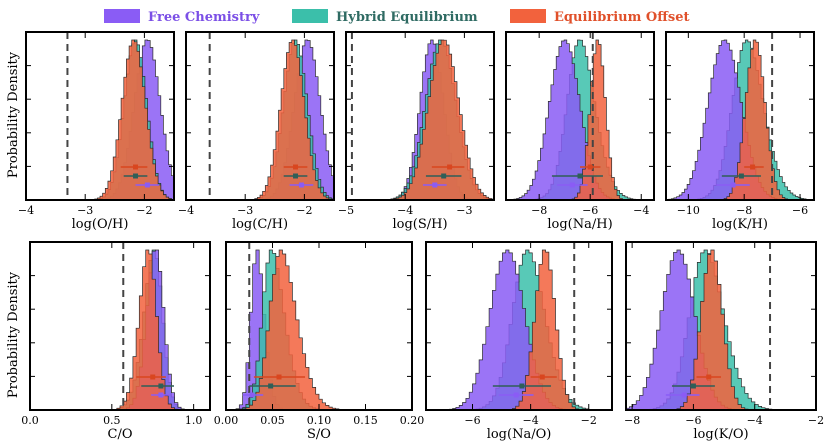 This screenshot has height=448, width=830. Describe the element at coordinates (688, 210) in the screenshot. I see `tick-label: −10` at that location.